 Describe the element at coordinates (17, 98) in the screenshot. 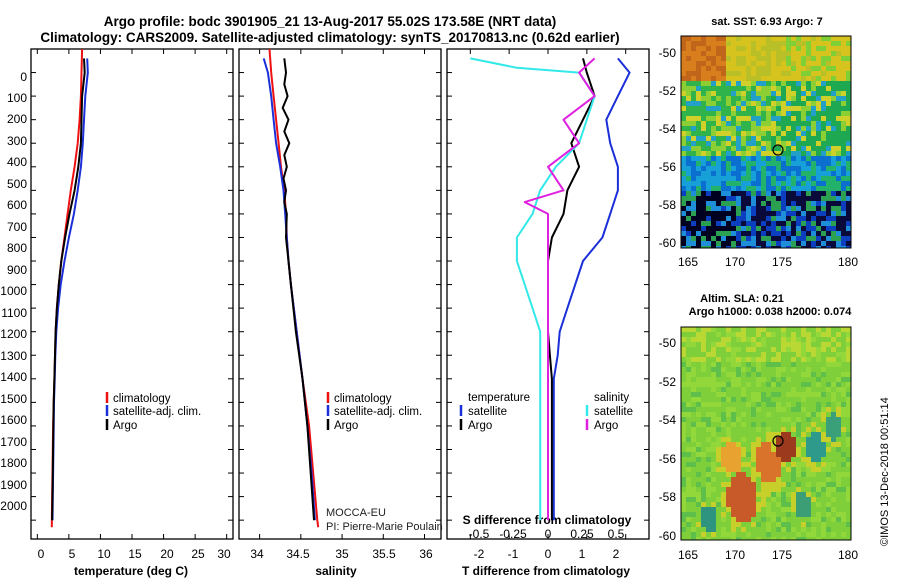

I see `depth-tick-label: 100` at that location.